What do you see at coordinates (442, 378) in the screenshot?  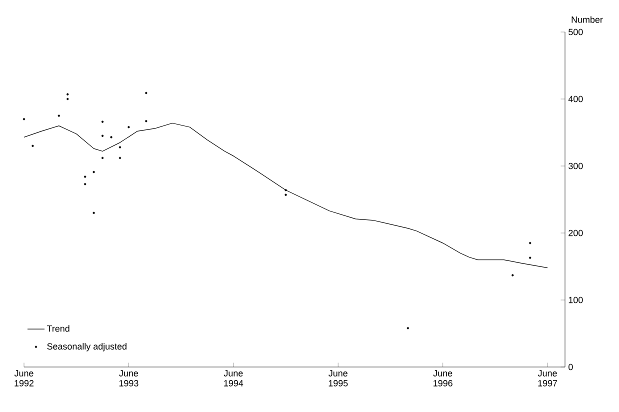 I see `x-tick-label: June 1996` at bounding box center [442, 378].